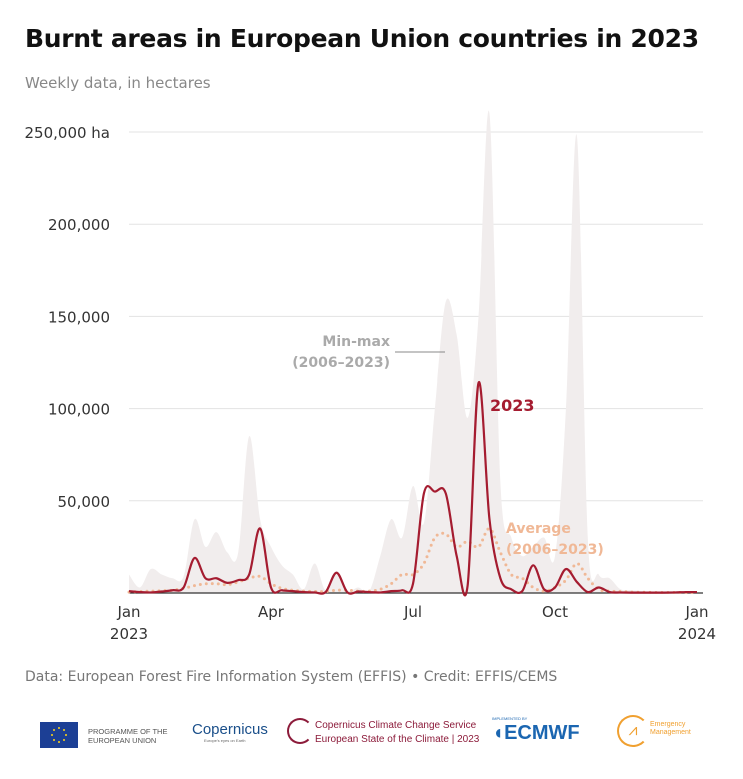 Image resolution: width=743 pixels, height=779 pixels. Describe the element at coordinates (356, 342) in the screenshot. I see `minmax-label: Min-max` at that location.